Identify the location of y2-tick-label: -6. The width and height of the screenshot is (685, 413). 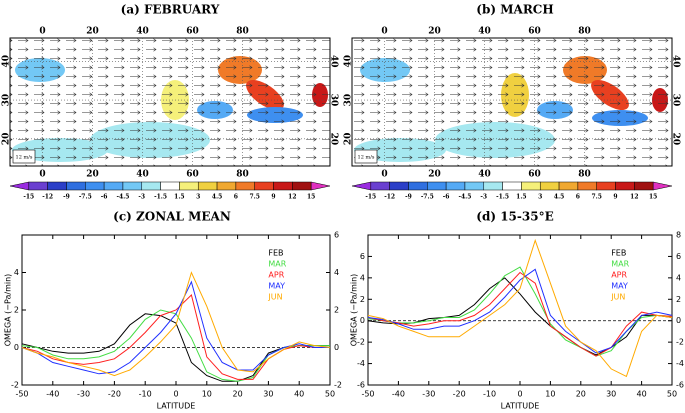
(680, 385).